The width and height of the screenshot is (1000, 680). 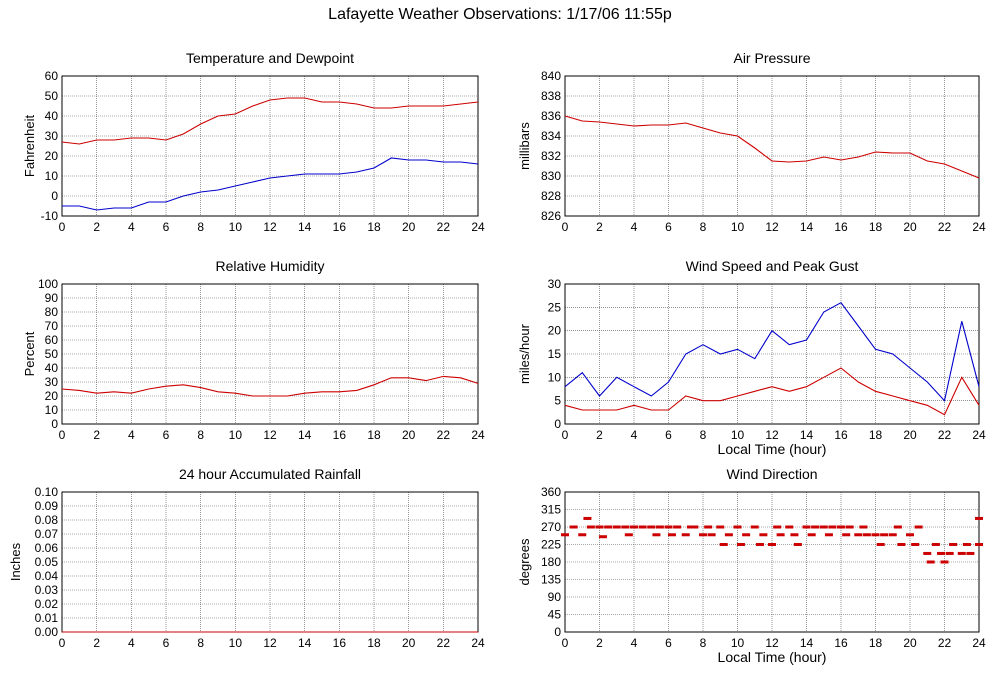 What do you see at coordinates (52, 116) in the screenshot?
I see `y-tick-label: 40` at bounding box center [52, 116].